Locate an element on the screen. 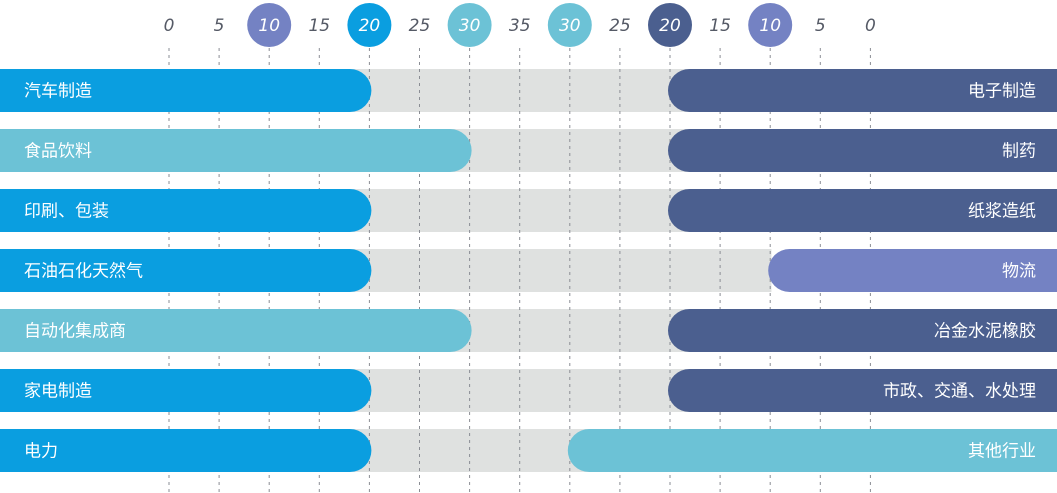 The width and height of the screenshot is (1057, 493). bar-left-label: 印刷、包装 is located at coordinates (66, 212).